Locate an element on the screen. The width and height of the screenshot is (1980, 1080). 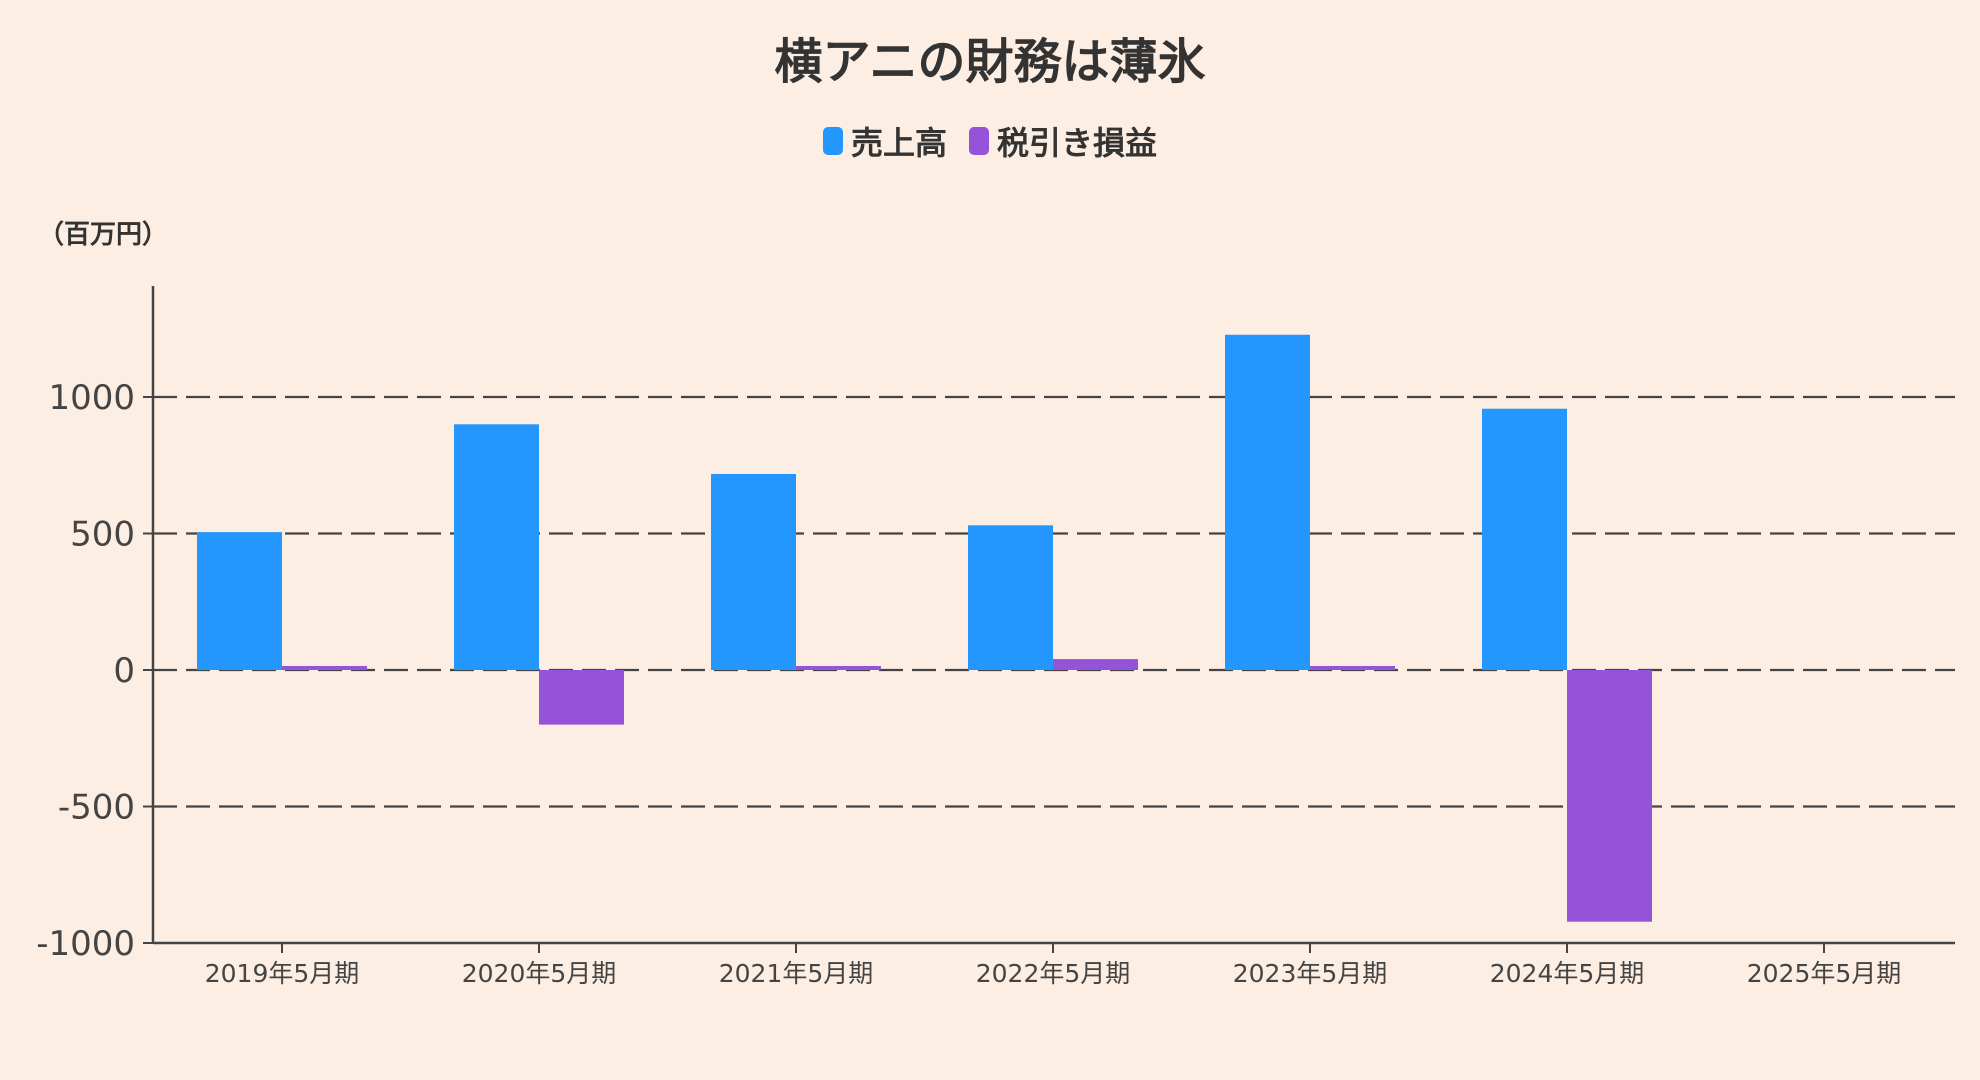
y-tick-label: -1000 is located at coordinates (85, 944).